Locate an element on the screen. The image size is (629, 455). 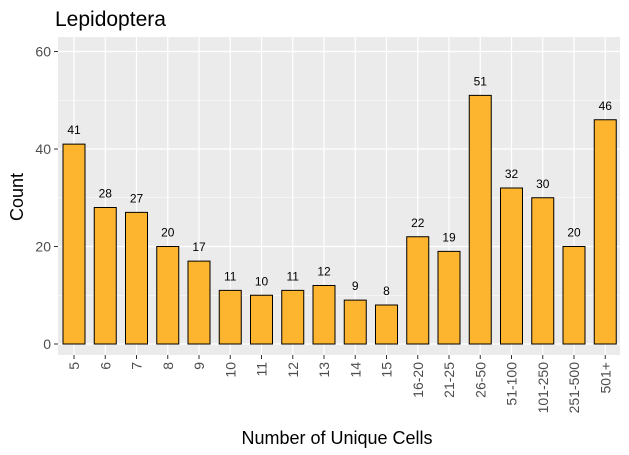
x-tick-label: 501+ is located at coordinates (605, 378).